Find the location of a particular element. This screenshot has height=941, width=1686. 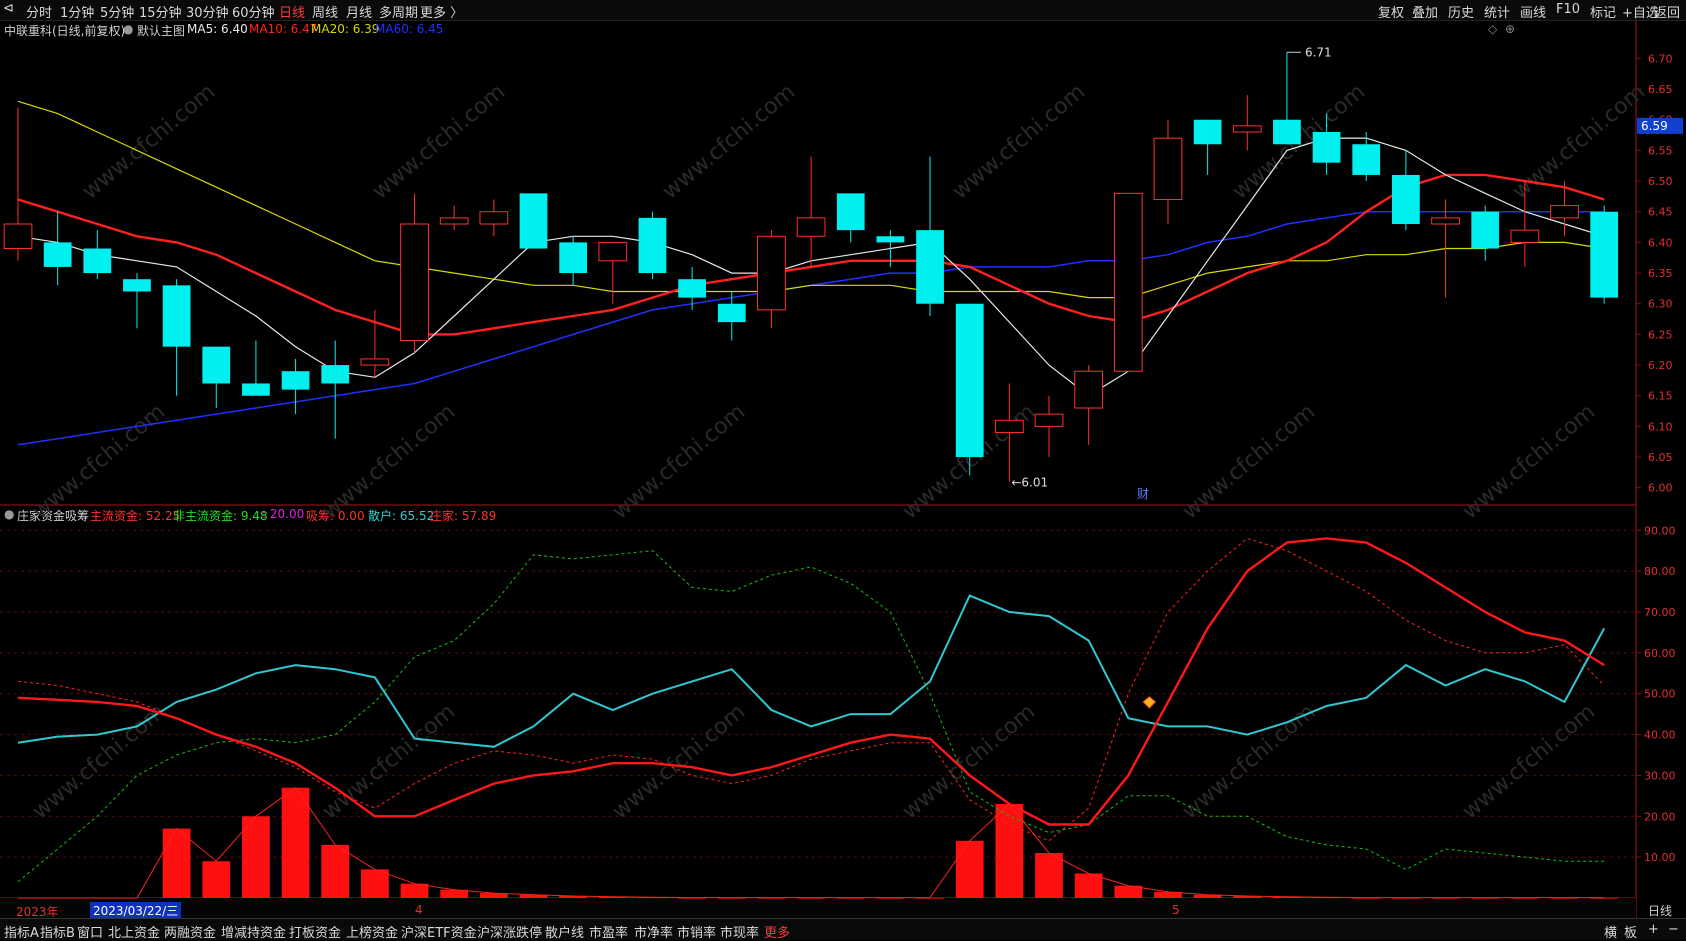

indicator-dealer: 庄家: 57.89 is located at coordinates (463, 516).